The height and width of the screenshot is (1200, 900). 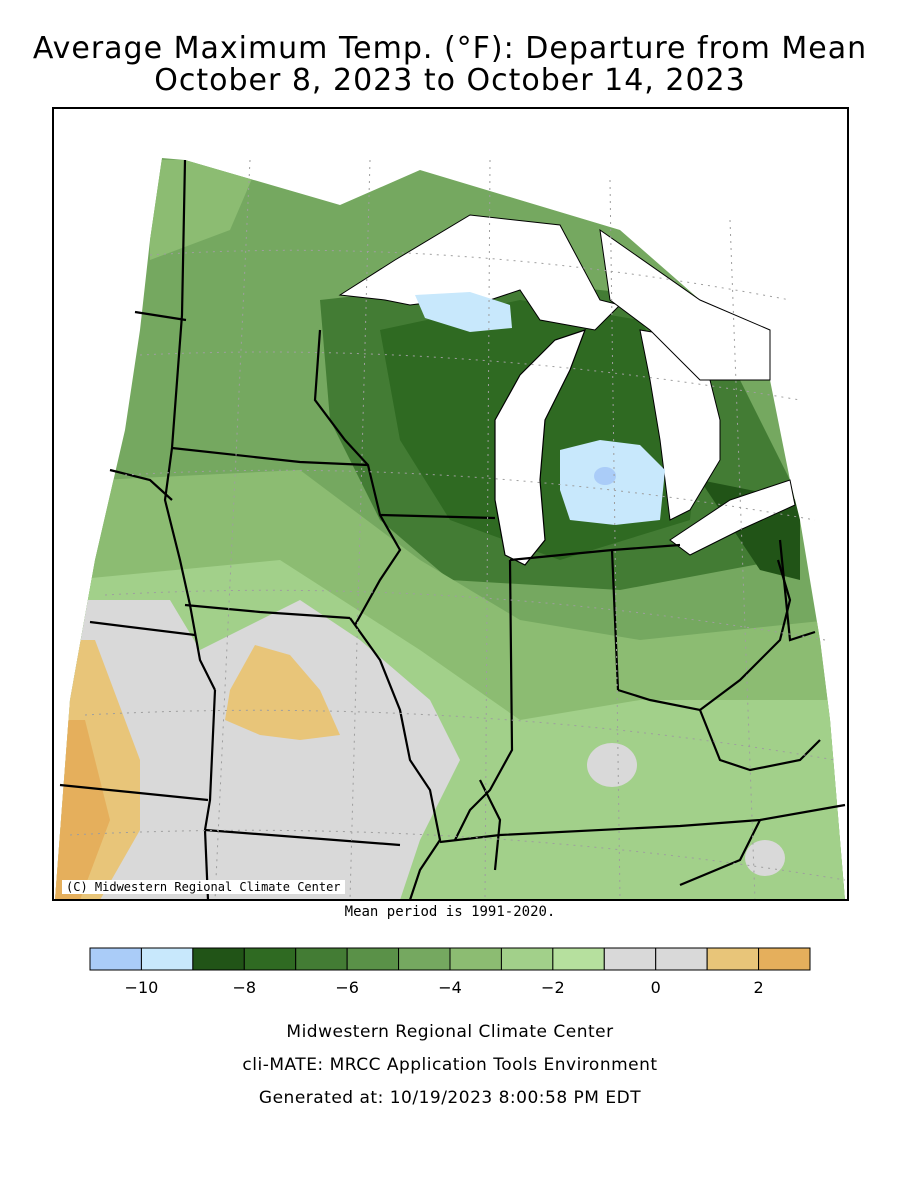 What do you see at coordinates (244, 987) in the screenshot?
I see `legend-tick-label: −8` at bounding box center [244, 987].